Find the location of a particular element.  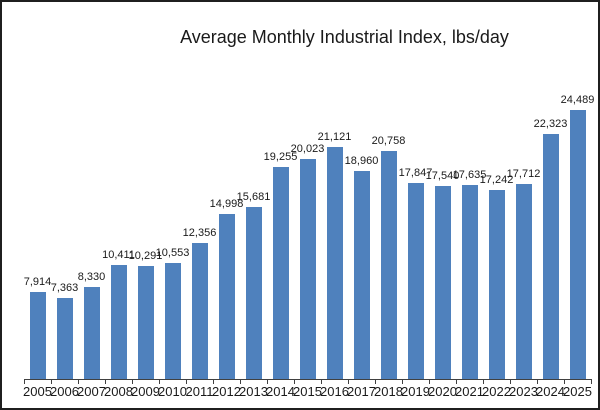

bar-2005 is located at coordinates (37, 335).